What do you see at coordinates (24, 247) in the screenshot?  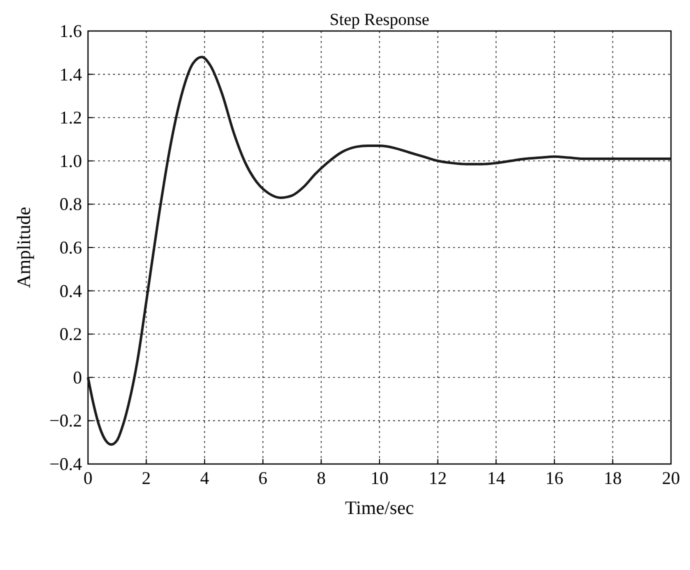 I see `y-axis-title: Amplitude` at bounding box center [24, 247].